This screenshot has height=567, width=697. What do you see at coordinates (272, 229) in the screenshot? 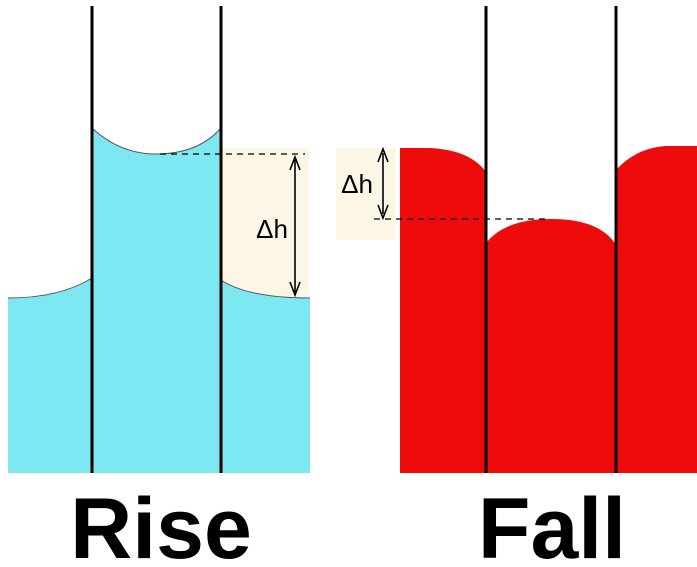
I see `rise-delta-label: Δh` at bounding box center [272, 229].